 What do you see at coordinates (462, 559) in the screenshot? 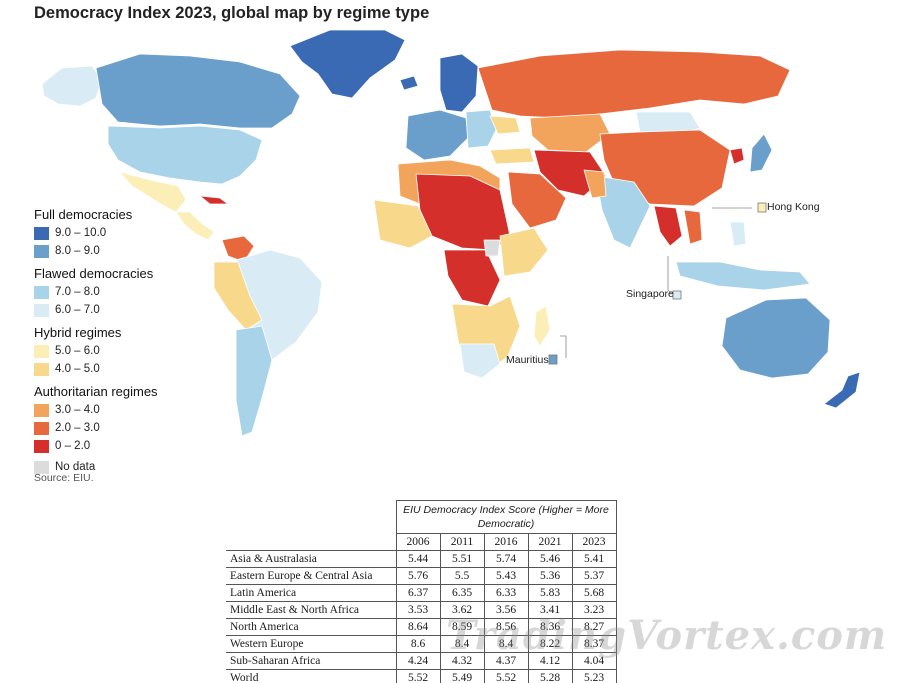
I see `table-score-cell: 5.51` at bounding box center [462, 559].